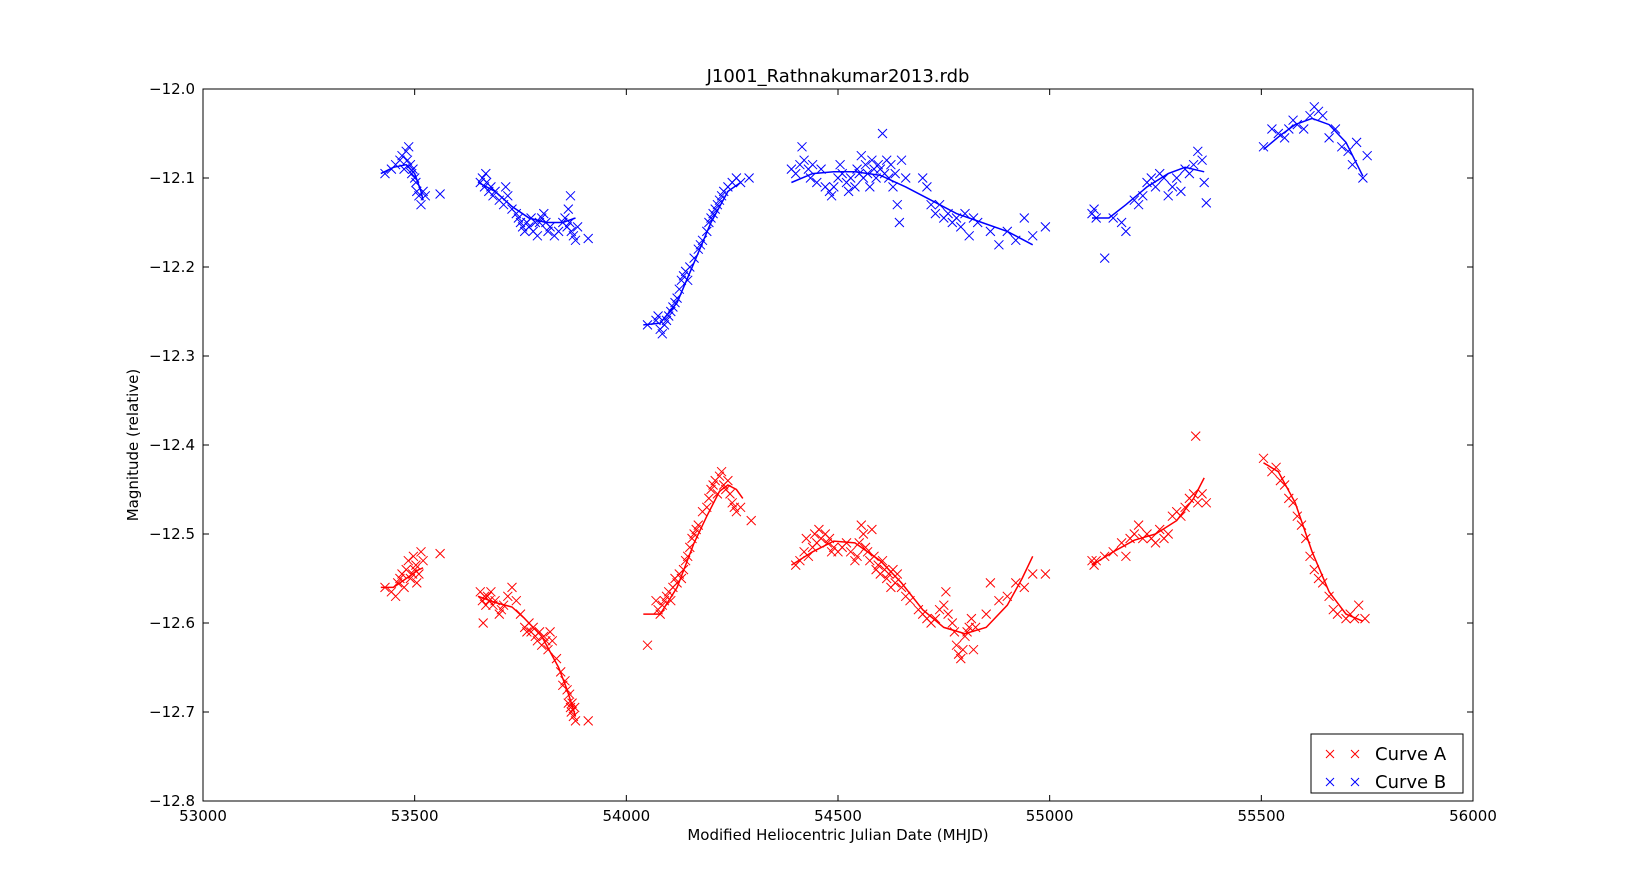 This screenshot has width=1626, height=887. Describe the element at coordinates (133, 445) in the screenshot. I see `y-axis-title: Magnitude (relative)` at that location.